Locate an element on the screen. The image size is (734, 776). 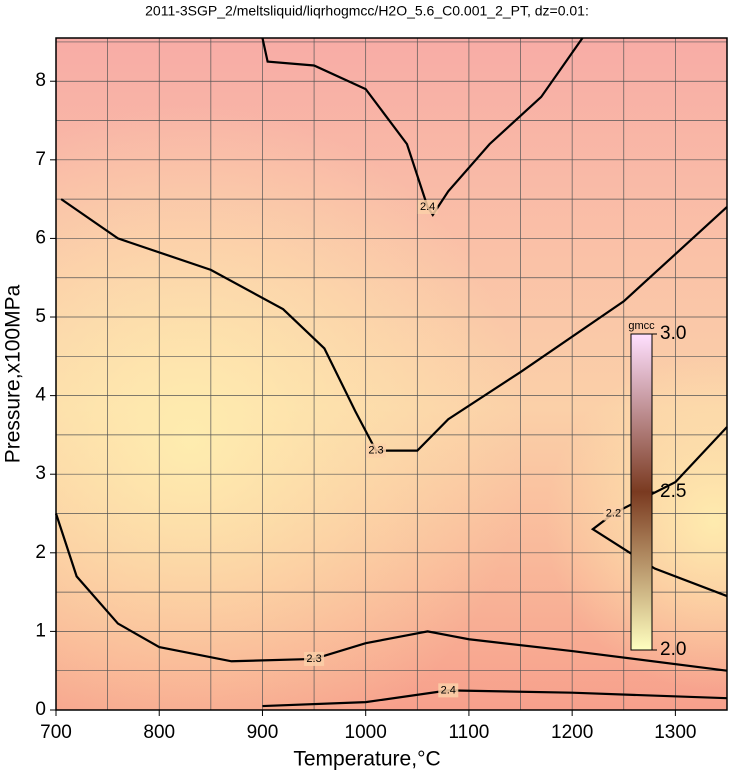
x-tick-label: 1200 is located at coordinates (572, 732).